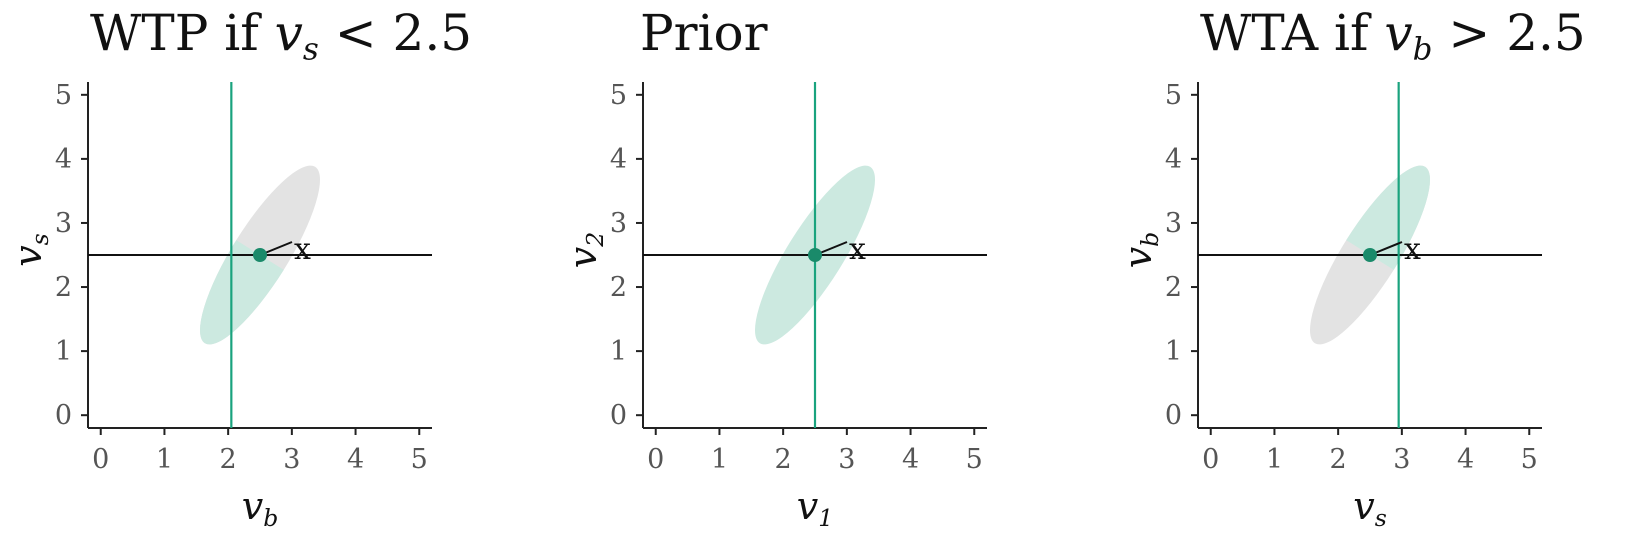 The height and width of the screenshot is (558, 1639). Describe the element at coordinates (40, 239) in the screenshot. I see `y-axis-label-subscript: s` at that location.